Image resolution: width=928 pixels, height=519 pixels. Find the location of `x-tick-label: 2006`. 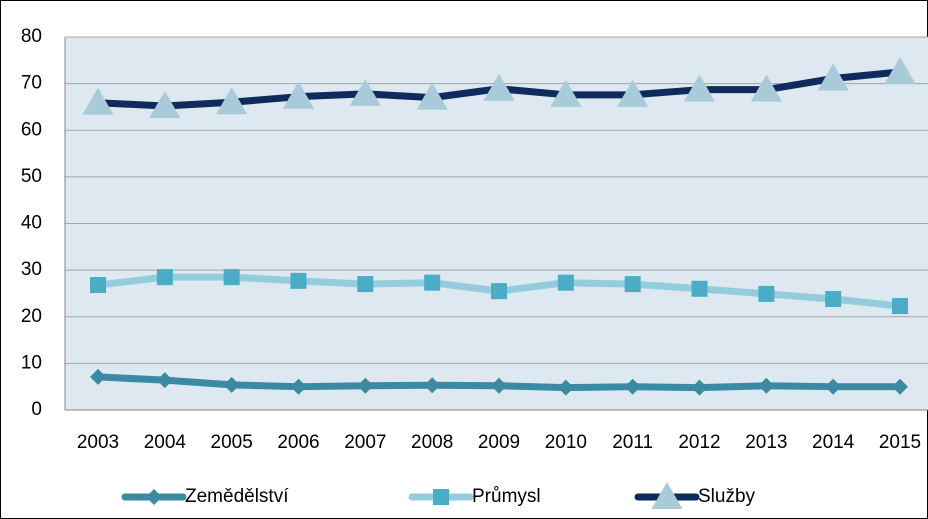

x-tick-label: 2006 is located at coordinates (298, 442).